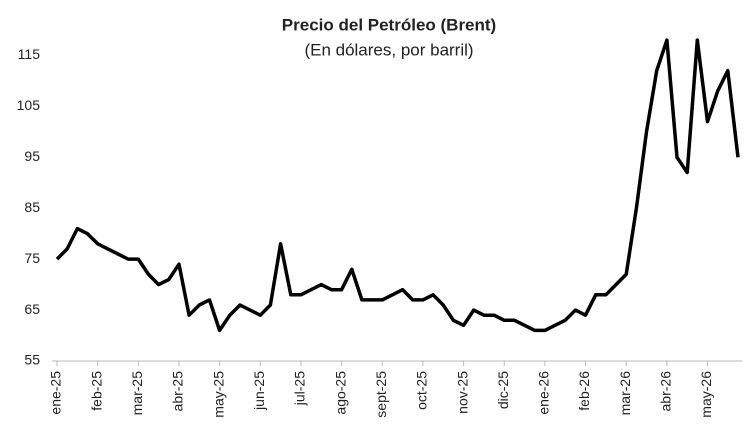 Image resolution: width=747 pixels, height=440 pixels. What do you see at coordinates (32, 258) in the screenshot?
I see `y-tick-label: 75` at bounding box center [32, 258].